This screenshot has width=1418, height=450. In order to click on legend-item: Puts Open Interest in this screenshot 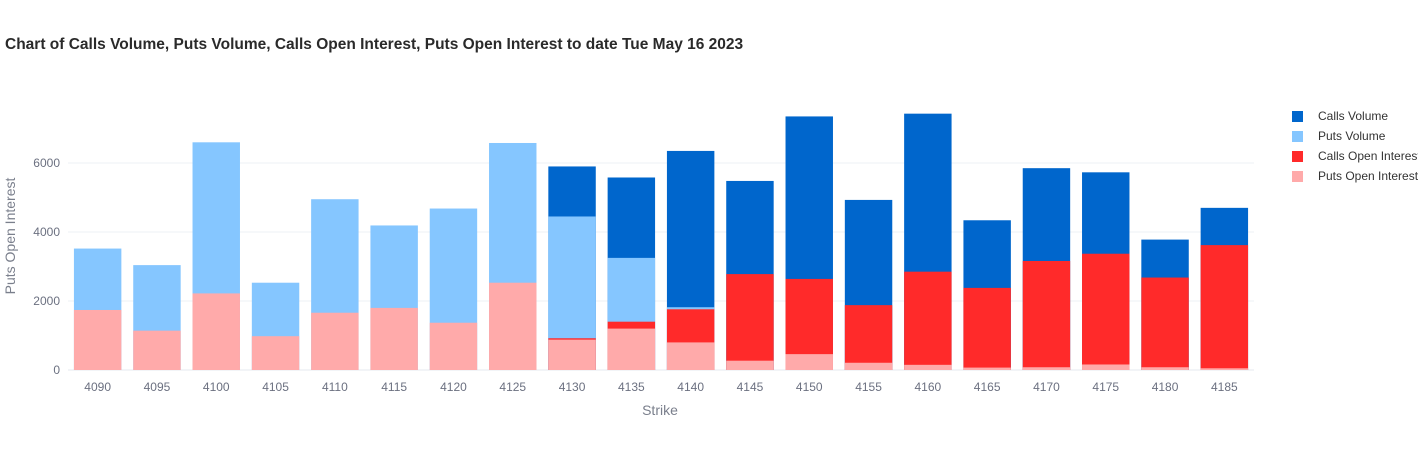, I will do `click(1355, 176)`.